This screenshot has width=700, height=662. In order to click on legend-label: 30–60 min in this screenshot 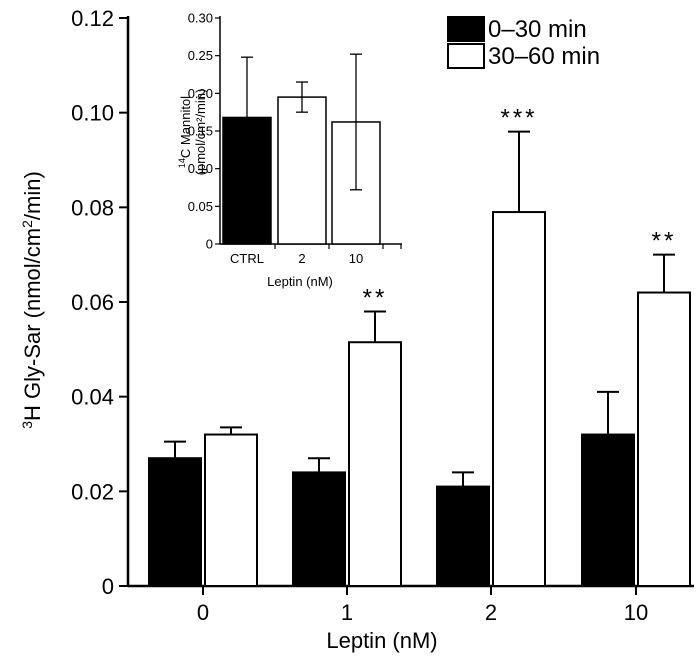, I will do `click(544, 56)`.